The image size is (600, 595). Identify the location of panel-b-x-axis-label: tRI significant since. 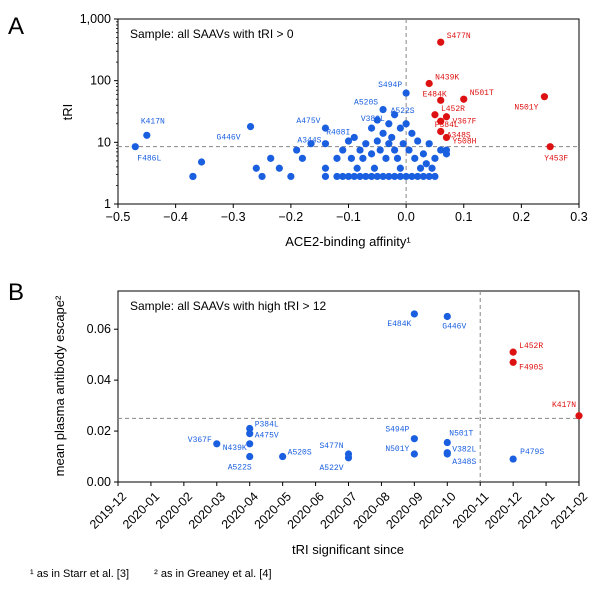
(348, 549).